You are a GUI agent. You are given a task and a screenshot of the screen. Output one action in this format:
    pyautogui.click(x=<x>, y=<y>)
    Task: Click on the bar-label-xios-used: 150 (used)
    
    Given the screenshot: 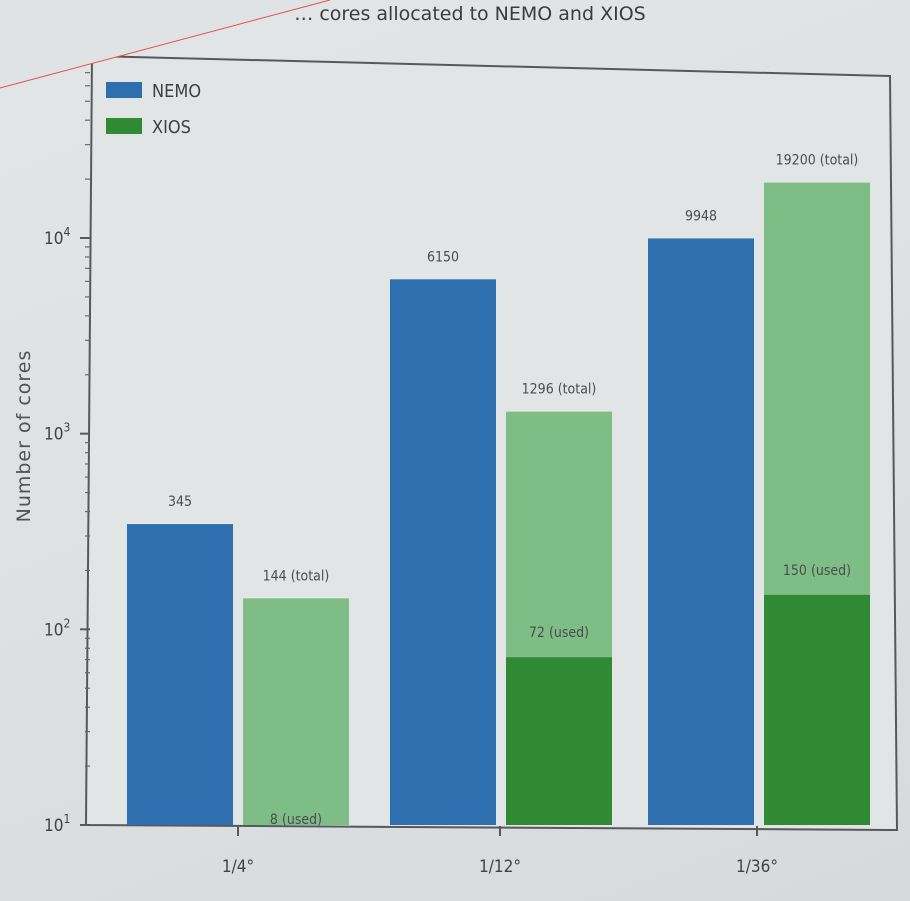 What is the action you would take?
    pyautogui.click(x=817, y=571)
    